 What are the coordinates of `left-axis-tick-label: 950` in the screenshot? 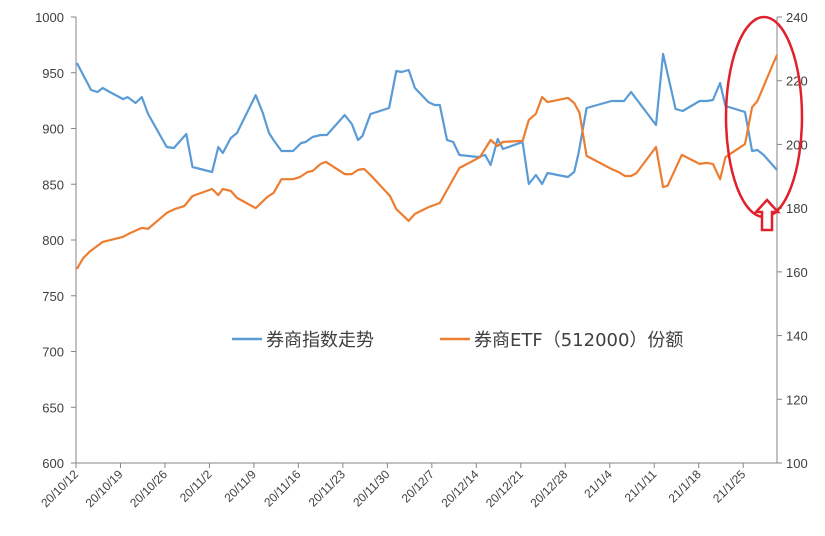 It's located at (53, 73).